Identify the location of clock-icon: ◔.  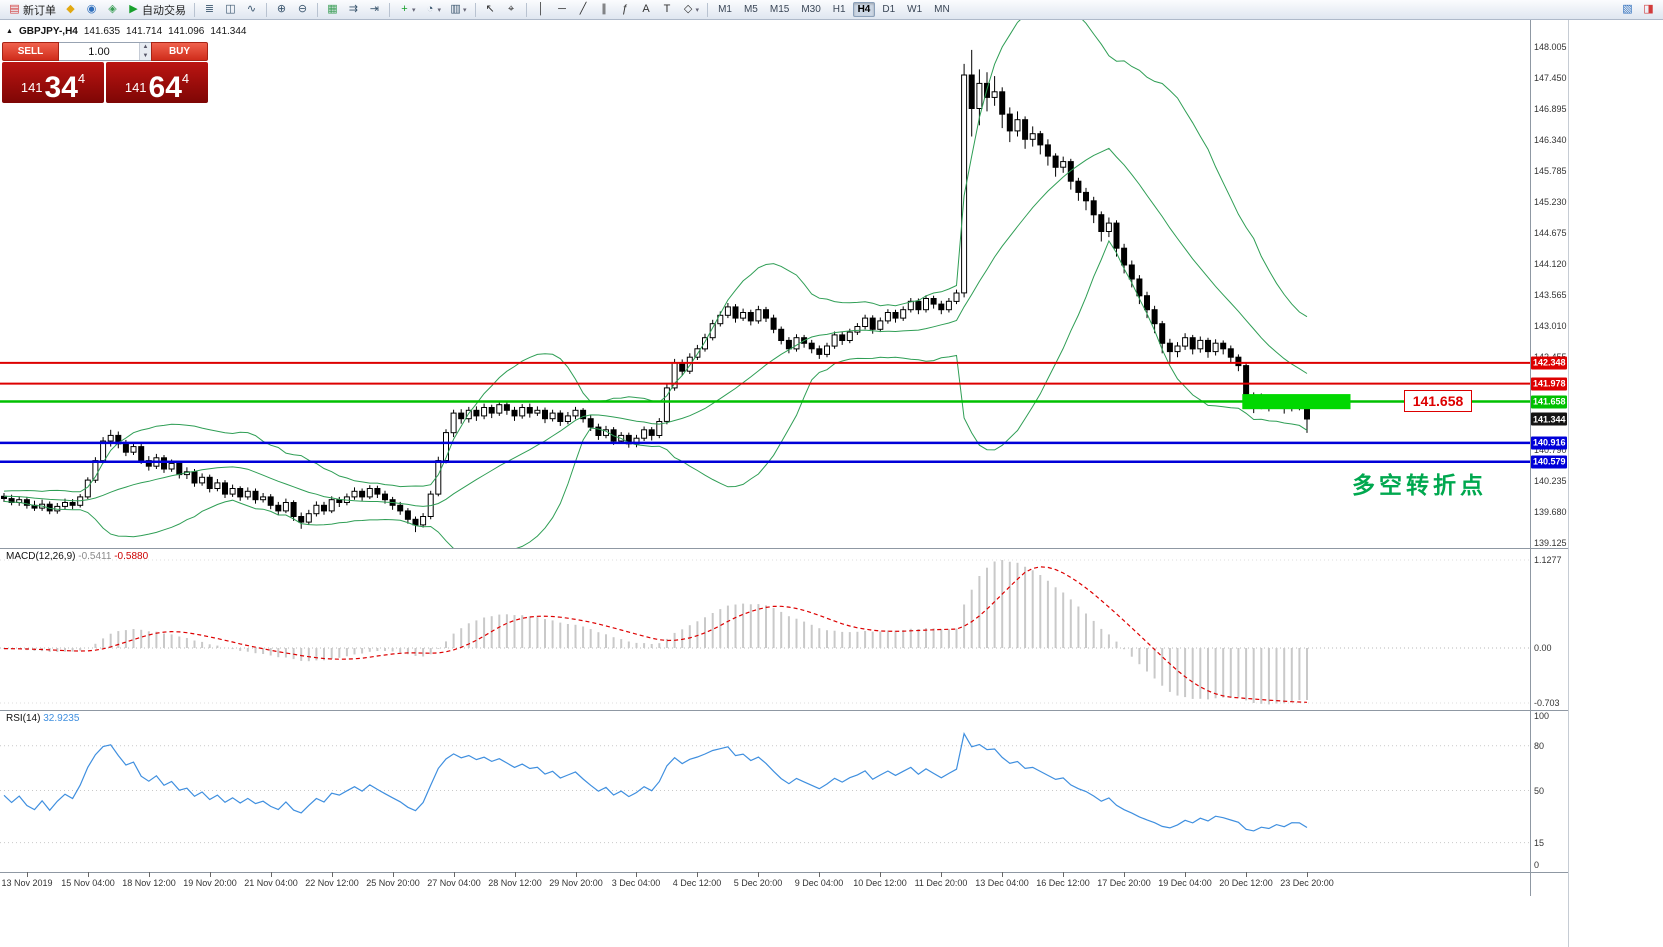
(430, 9).